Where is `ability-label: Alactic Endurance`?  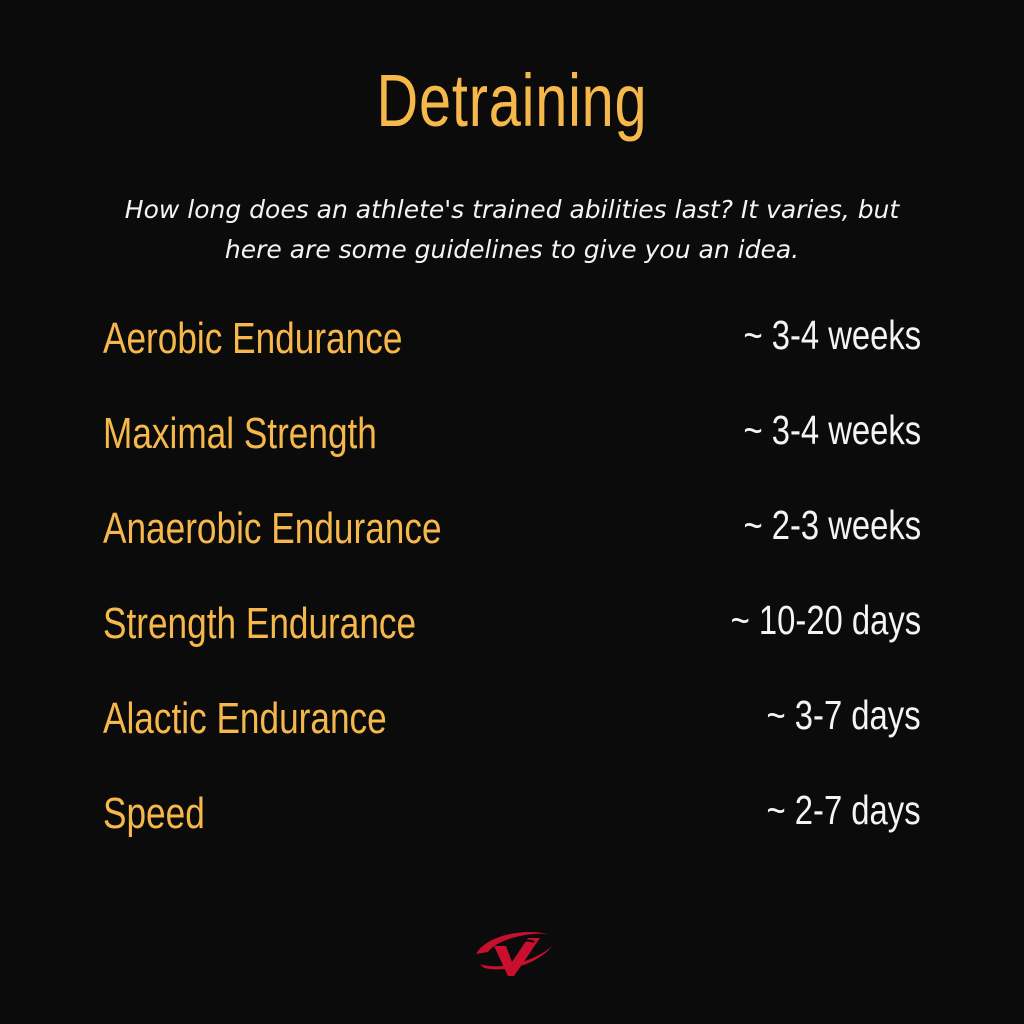 ability-label: Alactic Endurance is located at coordinates (245, 718).